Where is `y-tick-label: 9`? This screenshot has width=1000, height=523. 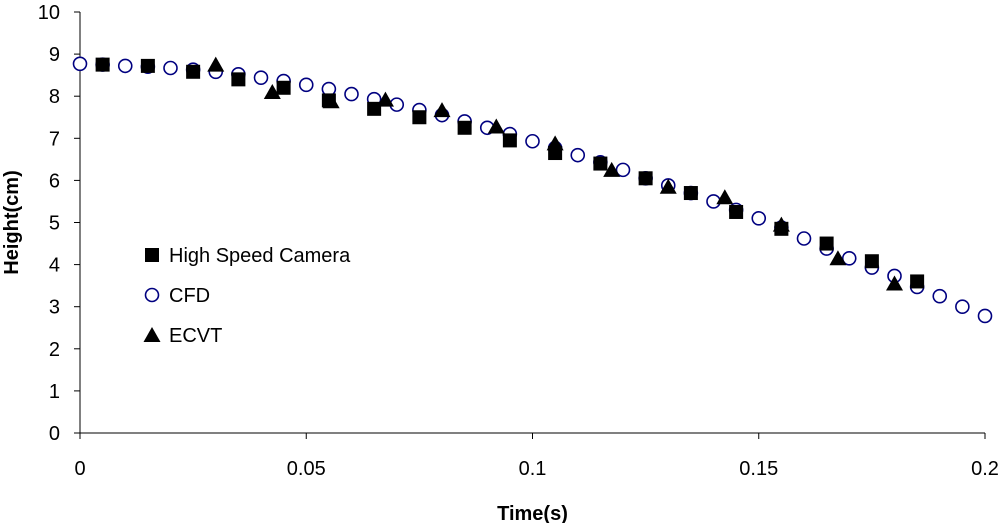 y-tick-label: 9 is located at coordinates (54, 55).